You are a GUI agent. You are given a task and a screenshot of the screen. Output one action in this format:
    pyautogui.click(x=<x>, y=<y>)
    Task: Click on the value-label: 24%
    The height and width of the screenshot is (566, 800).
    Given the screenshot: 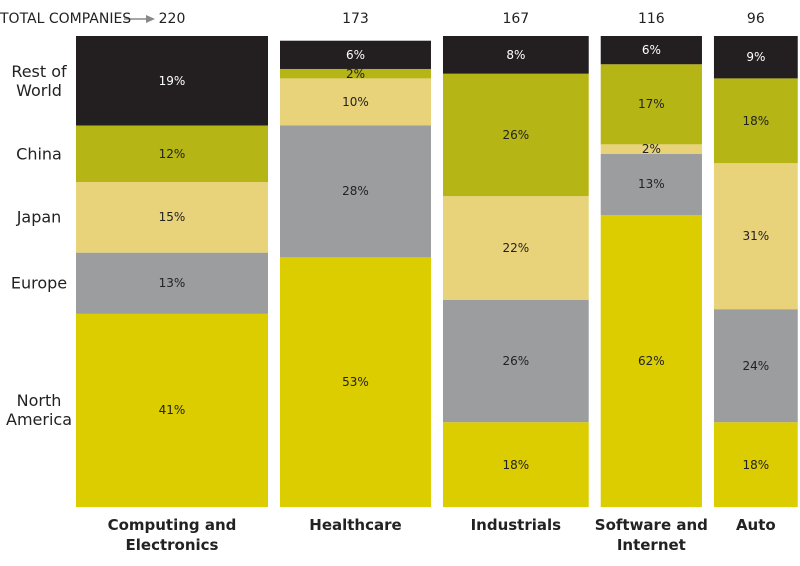 What is the action you would take?
    pyautogui.click(x=756, y=365)
    